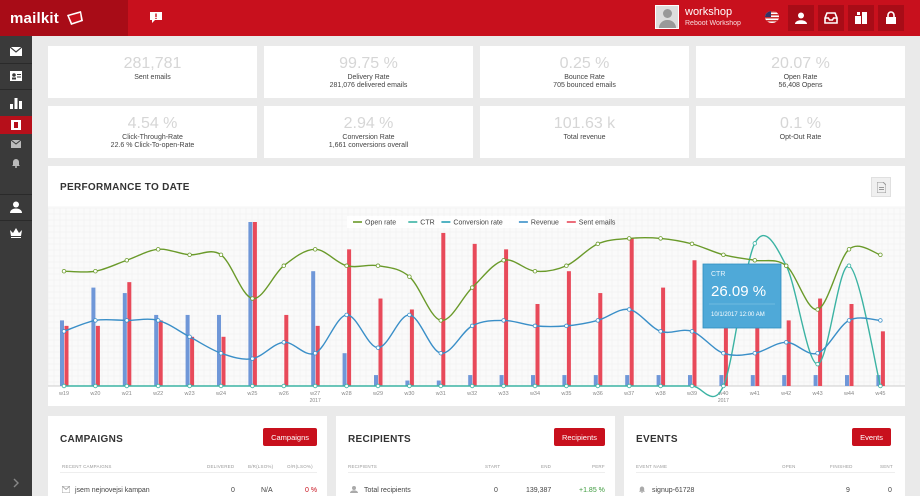 The width and height of the screenshot is (920, 496). What do you see at coordinates (74, 18) in the screenshot?
I see `logo-mark-icon` at bounding box center [74, 18].